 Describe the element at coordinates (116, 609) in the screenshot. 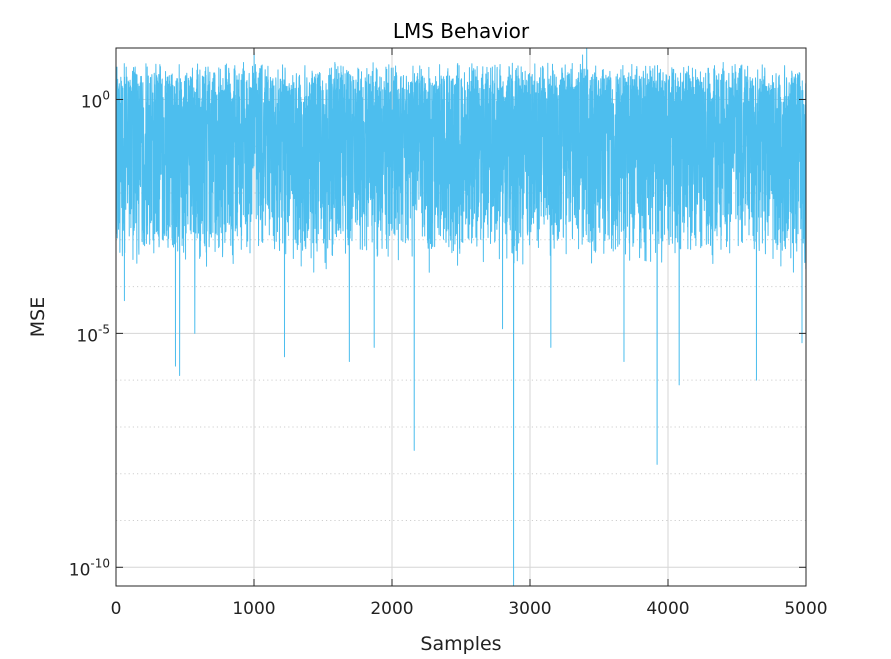

I see `x-tick-label-0: 0` at that location.